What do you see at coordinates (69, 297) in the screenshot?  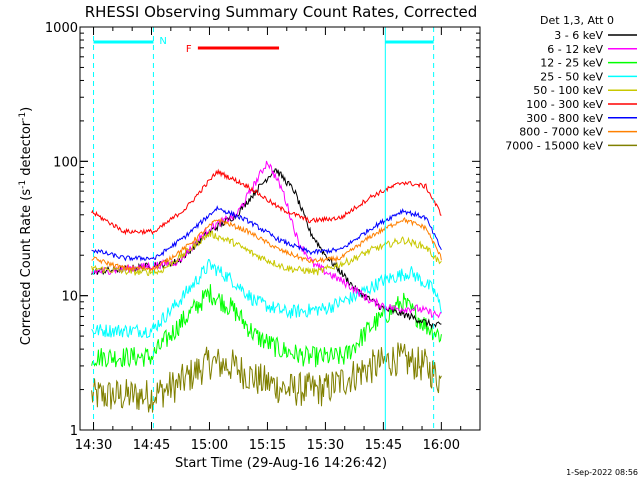 I see `y-tick-label: 10` at bounding box center [69, 297].